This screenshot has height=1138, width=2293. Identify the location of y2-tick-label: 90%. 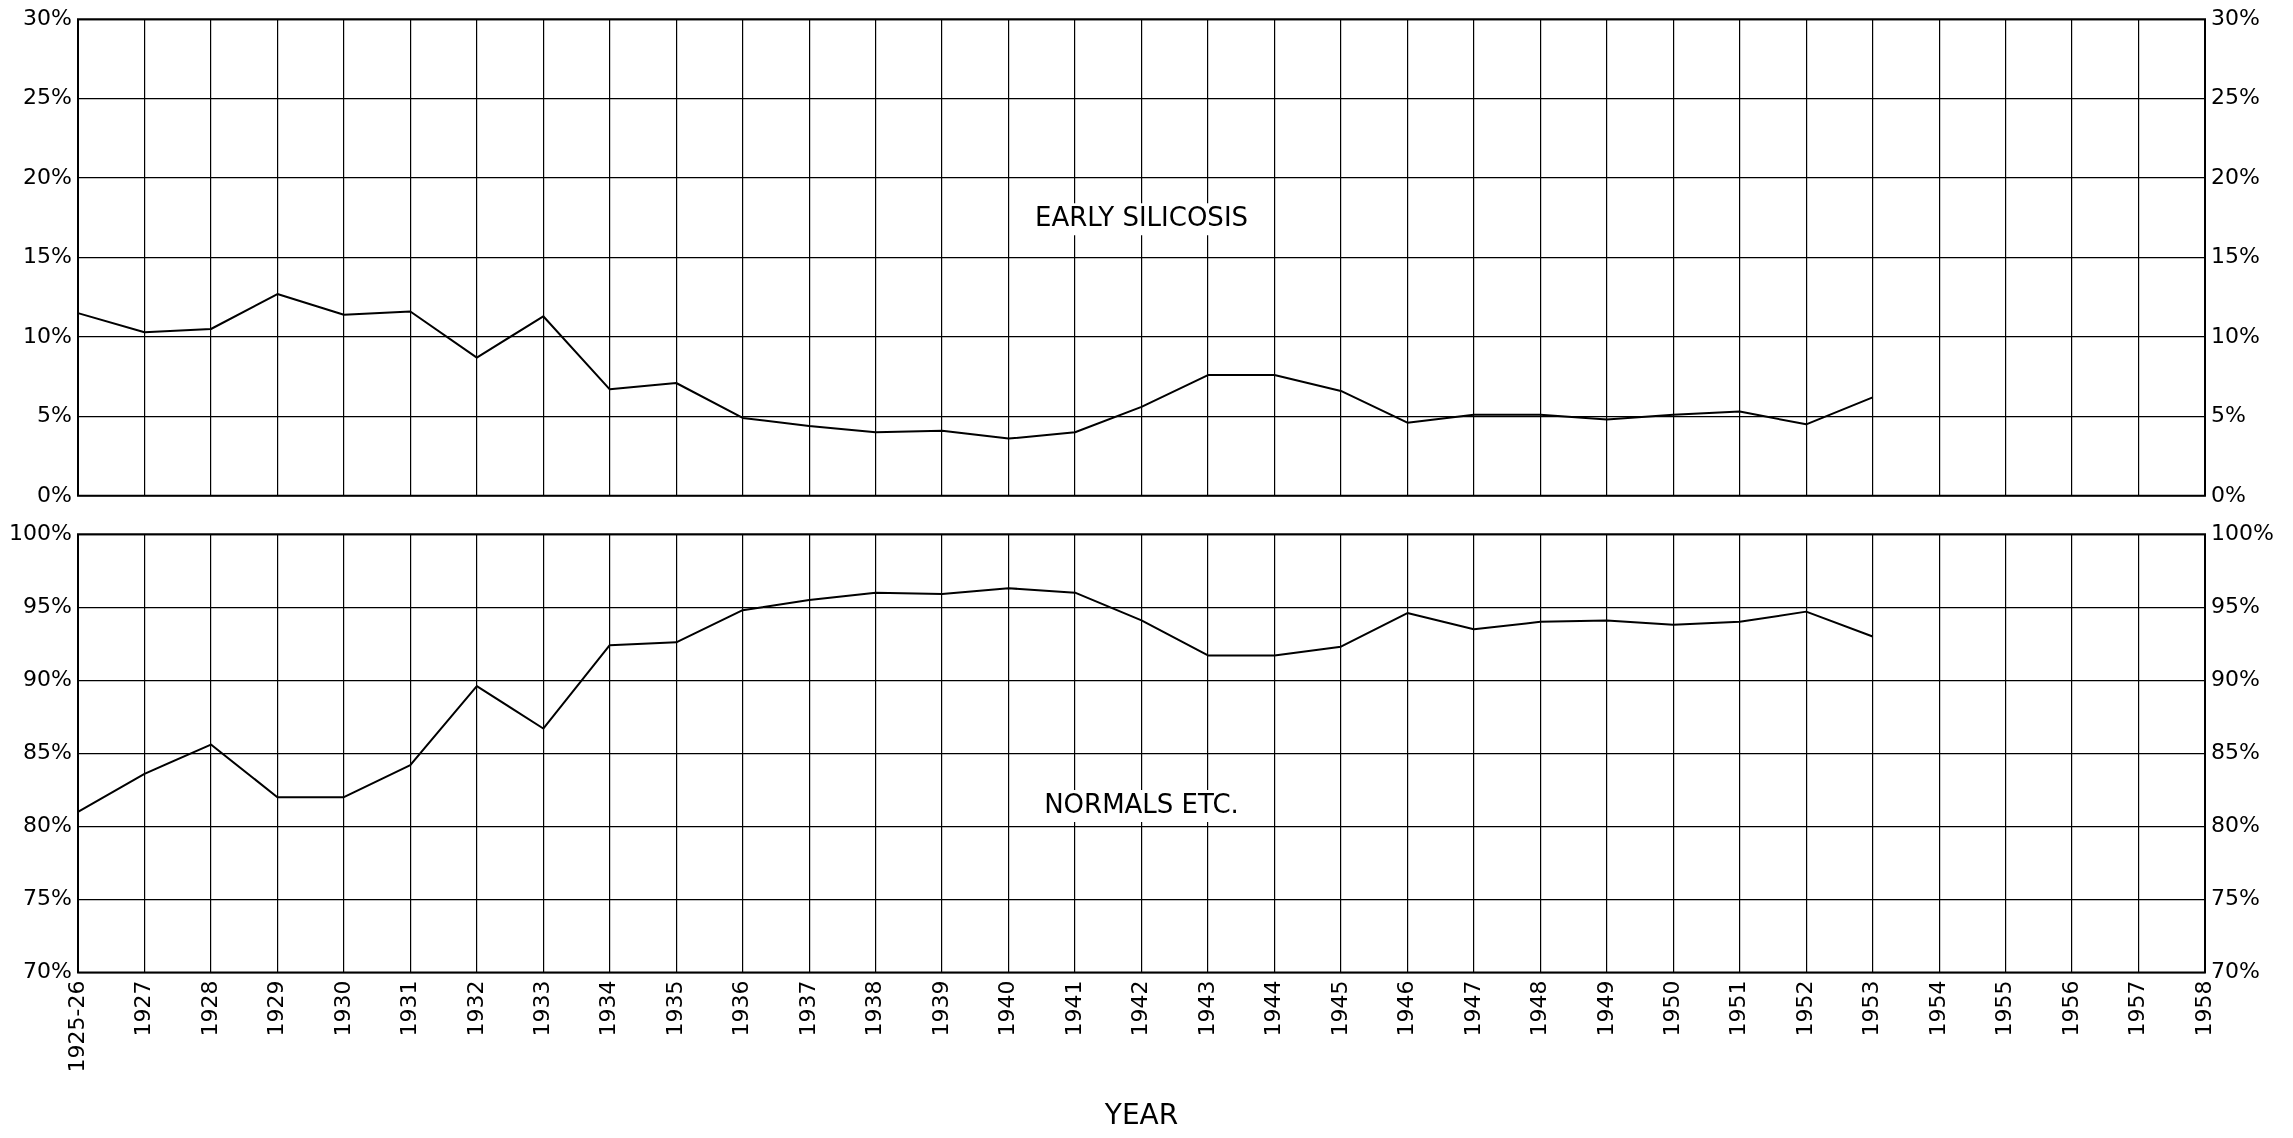
(2235, 679).